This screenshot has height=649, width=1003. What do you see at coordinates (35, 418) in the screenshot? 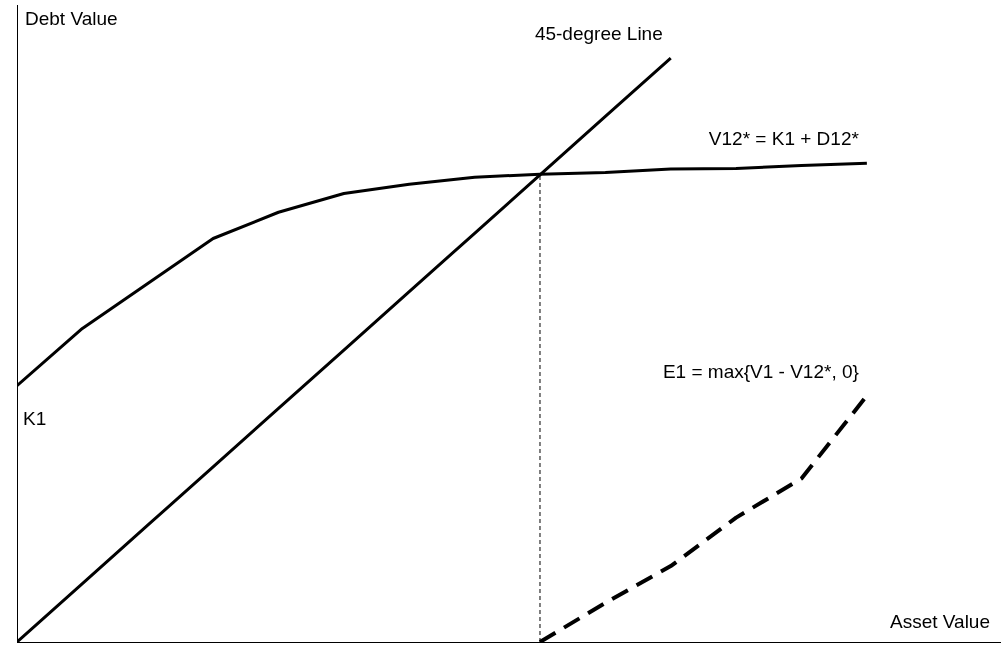
I see `annotation: K1` at bounding box center [35, 418].